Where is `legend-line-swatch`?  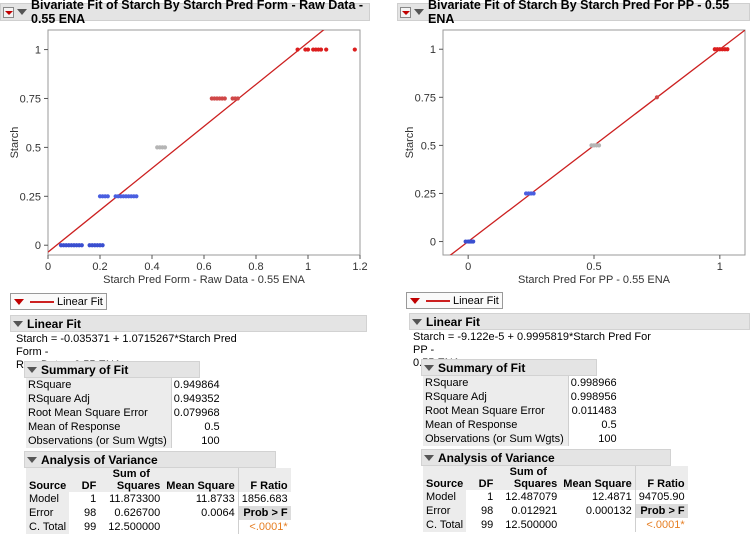 legend-line-swatch is located at coordinates (438, 300).